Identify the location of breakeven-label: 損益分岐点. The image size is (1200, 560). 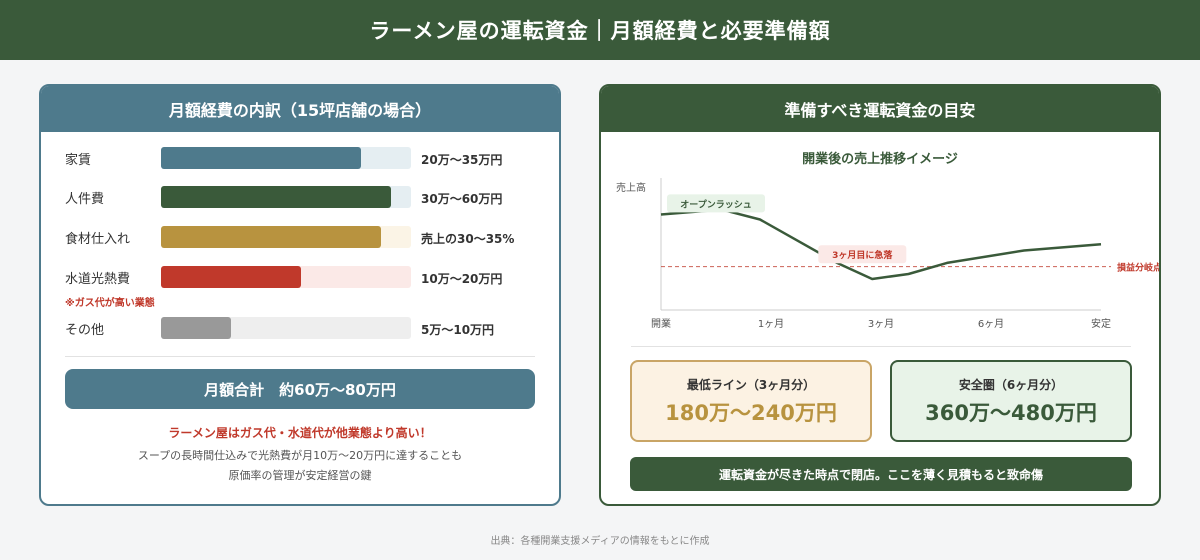
(1138, 268).